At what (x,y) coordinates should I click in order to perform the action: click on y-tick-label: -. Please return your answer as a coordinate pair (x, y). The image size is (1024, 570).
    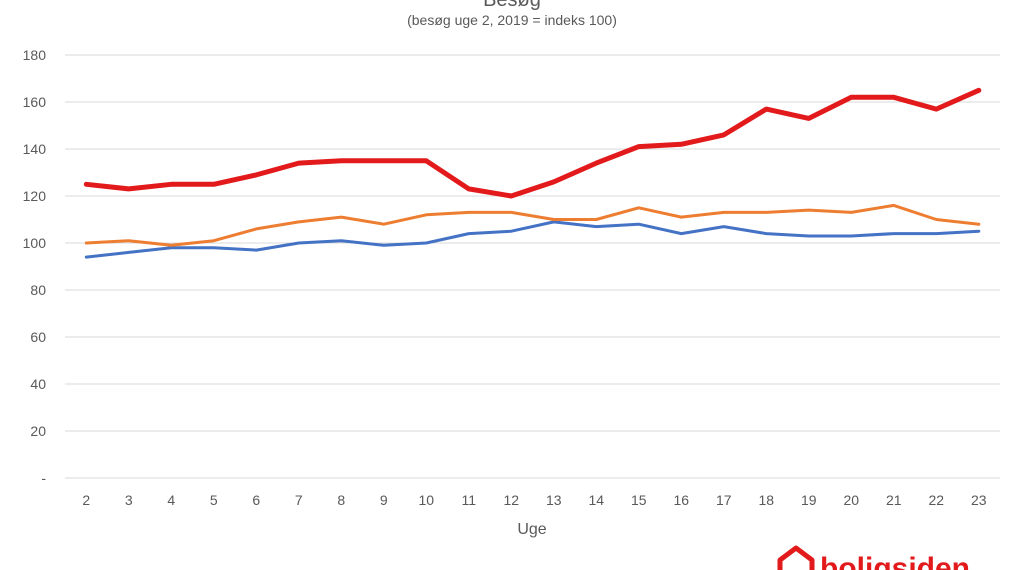
    Looking at the image, I should click on (43, 478).